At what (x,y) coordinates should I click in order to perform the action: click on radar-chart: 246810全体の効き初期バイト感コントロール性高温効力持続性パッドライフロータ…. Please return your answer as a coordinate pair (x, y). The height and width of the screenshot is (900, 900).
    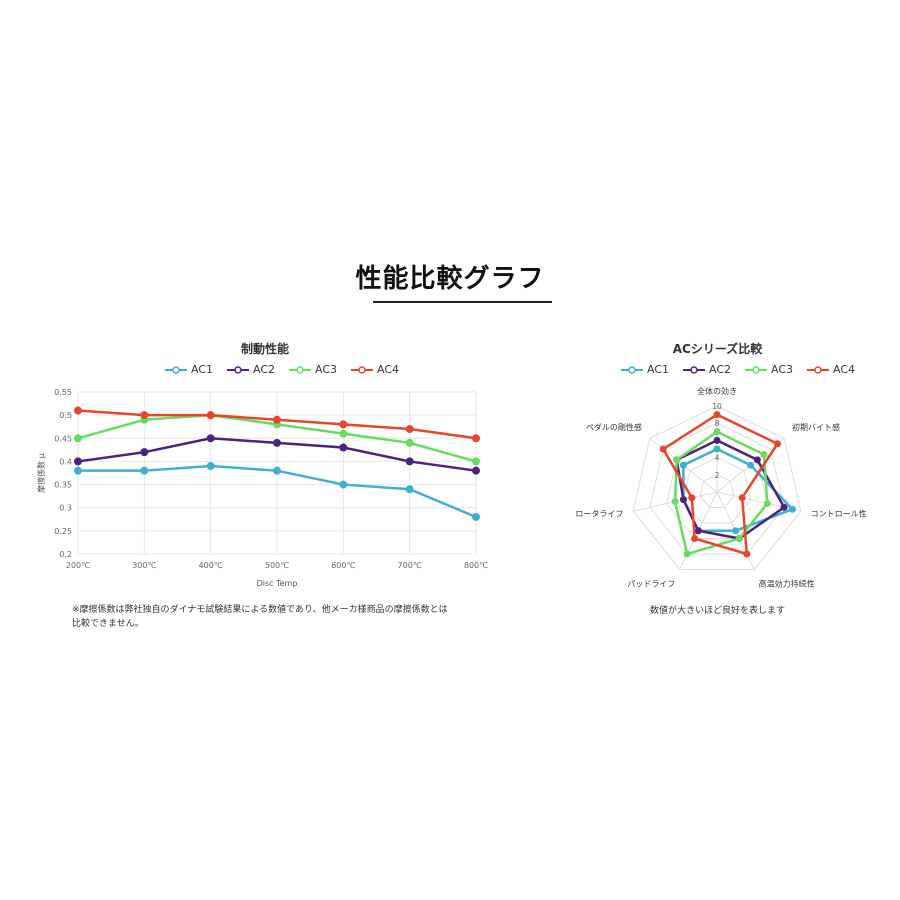
    Looking at the image, I should click on (721, 487).